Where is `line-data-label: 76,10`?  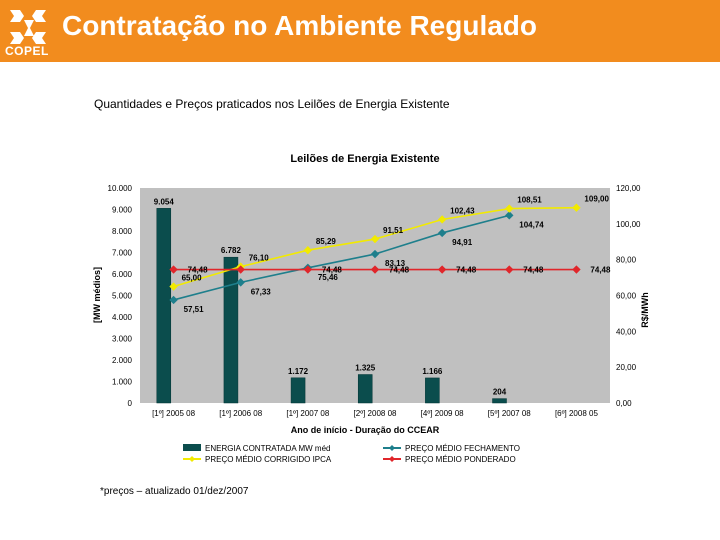
line-data-label: 76,10 is located at coordinates (259, 258).